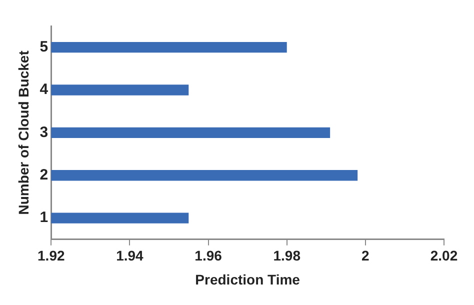 This screenshot has width=474, height=305. I want to click on x-tick-label: 2.02, so click(444, 256).